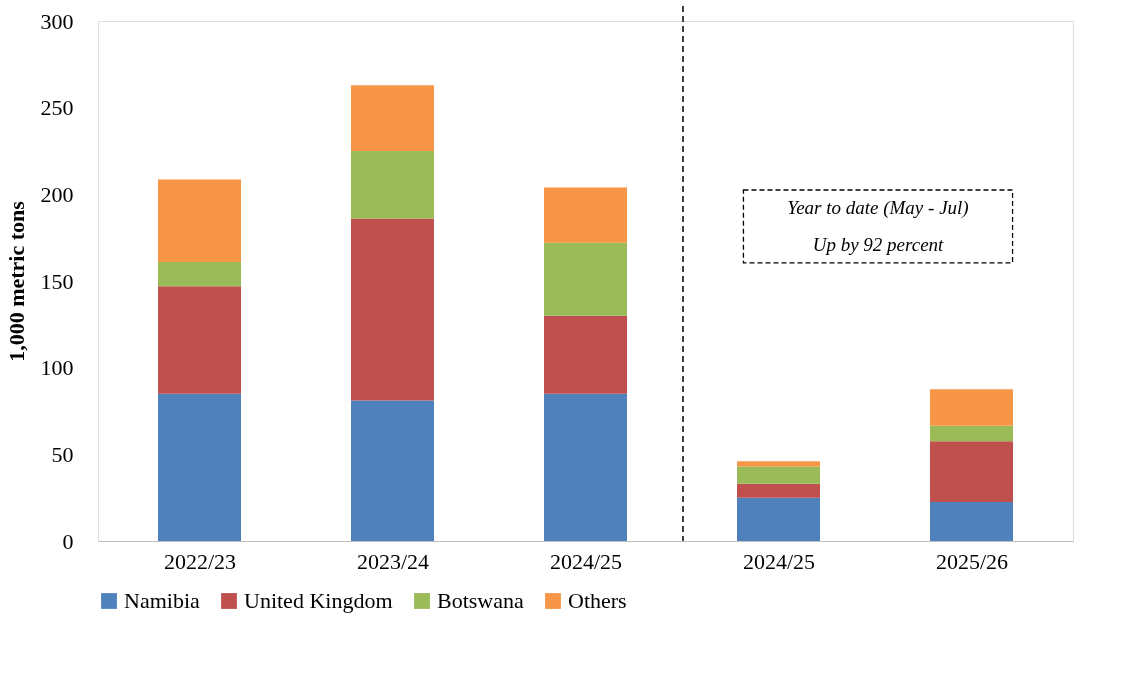 The height and width of the screenshot is (679, 1133). What do you see at coordinates (57, 194) in the screenshot?
I see `y-tick-label: 200` at bounding box center [57, 194].